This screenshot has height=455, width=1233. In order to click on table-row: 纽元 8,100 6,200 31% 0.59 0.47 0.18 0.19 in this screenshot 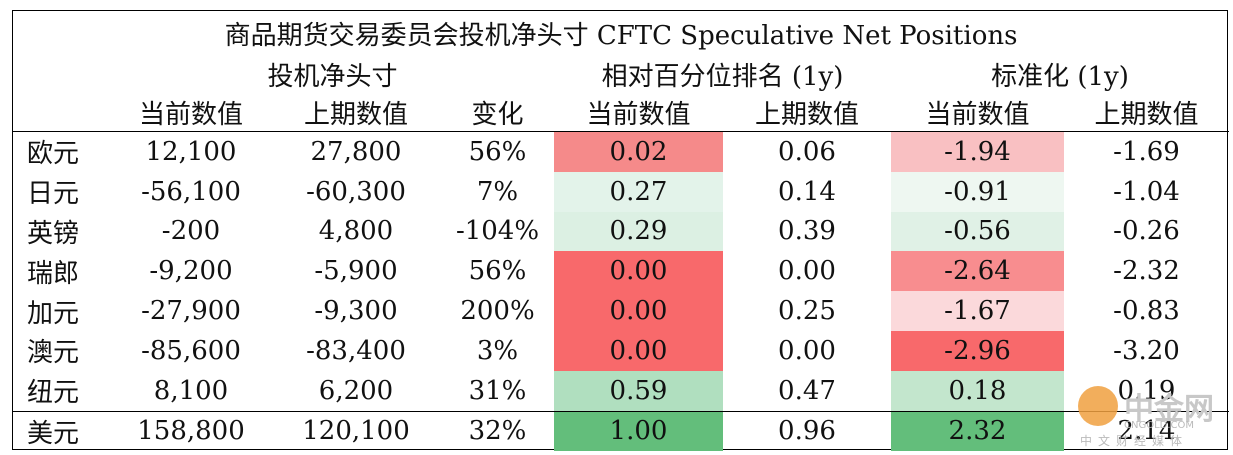, I will do `click(621, 391)`.